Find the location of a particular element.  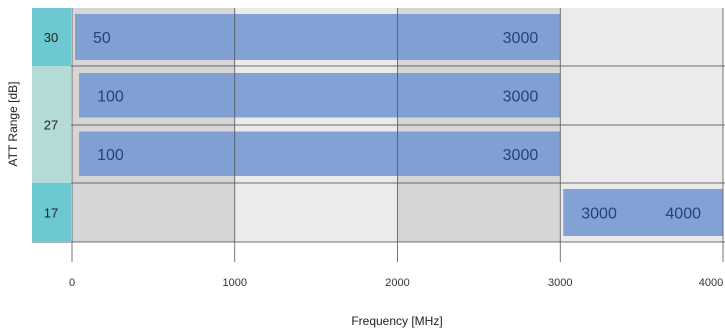

x-tick-label-2: 2000 is located at coordinates (397, 283).